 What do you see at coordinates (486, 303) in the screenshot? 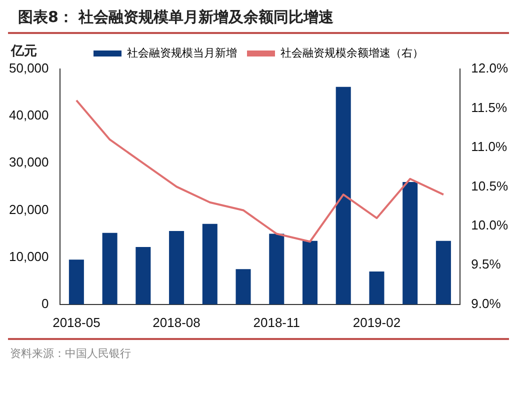
I see `y2-tick-label: 9.0%` at bounding box center [486, 303].